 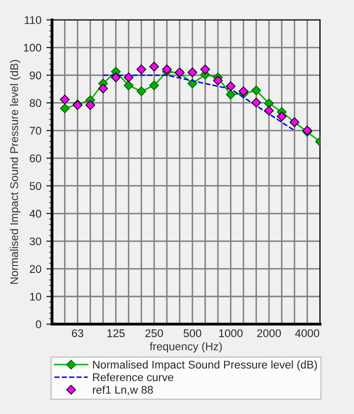 What do you see at coordinates (36, 214) in the screenshot?
I see `y-tick-label: 40` at bounding box center [36, 214].